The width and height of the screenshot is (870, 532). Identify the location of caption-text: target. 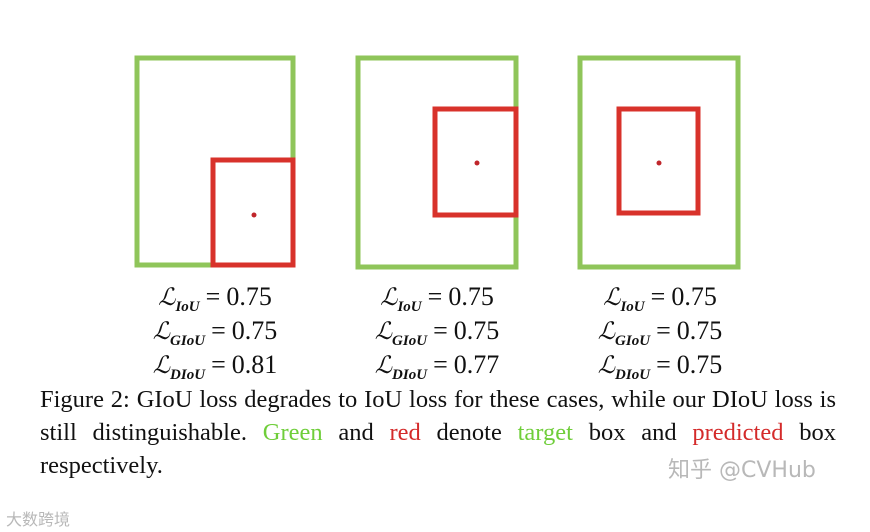
(545, 432).